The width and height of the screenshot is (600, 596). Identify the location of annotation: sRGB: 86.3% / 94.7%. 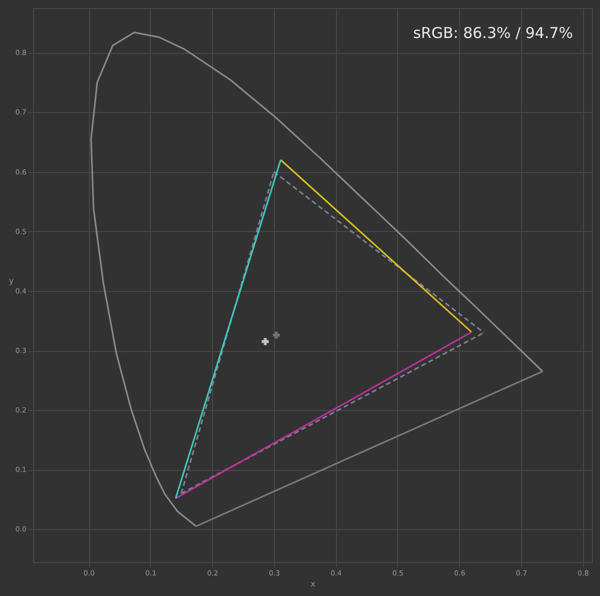
(493, 33).